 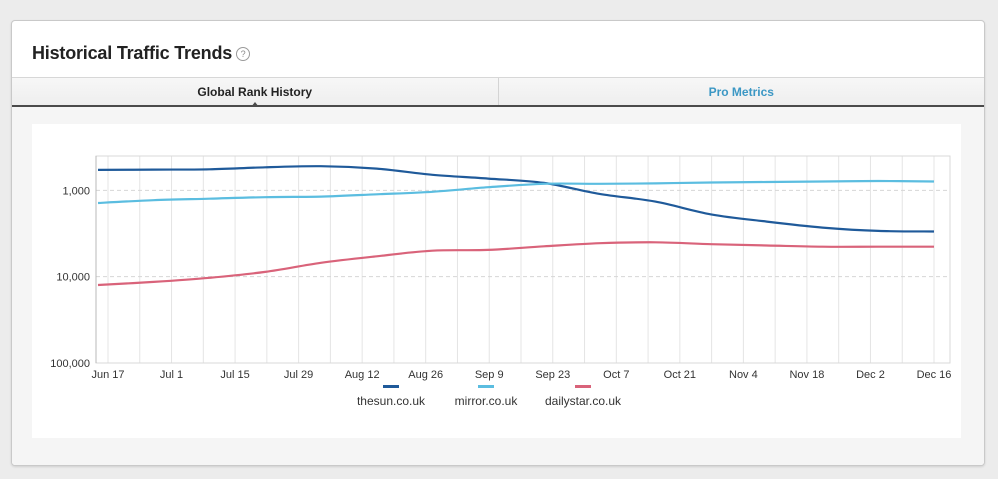 I want to click on tab-bar: Global Rank History Pro Metrics, so click(x=498, y=92).